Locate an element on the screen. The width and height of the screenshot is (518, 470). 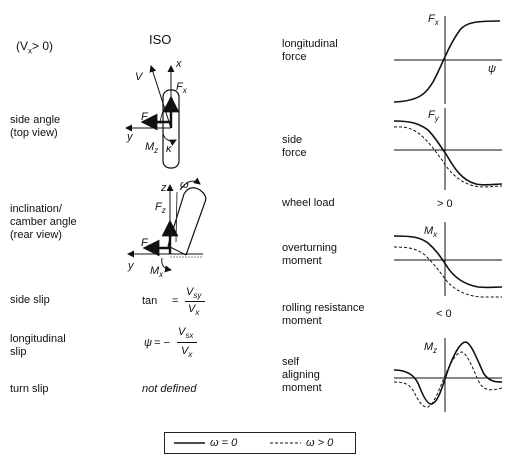
legend-solid-label: ω = 0 is located at coordinates (224, 443).